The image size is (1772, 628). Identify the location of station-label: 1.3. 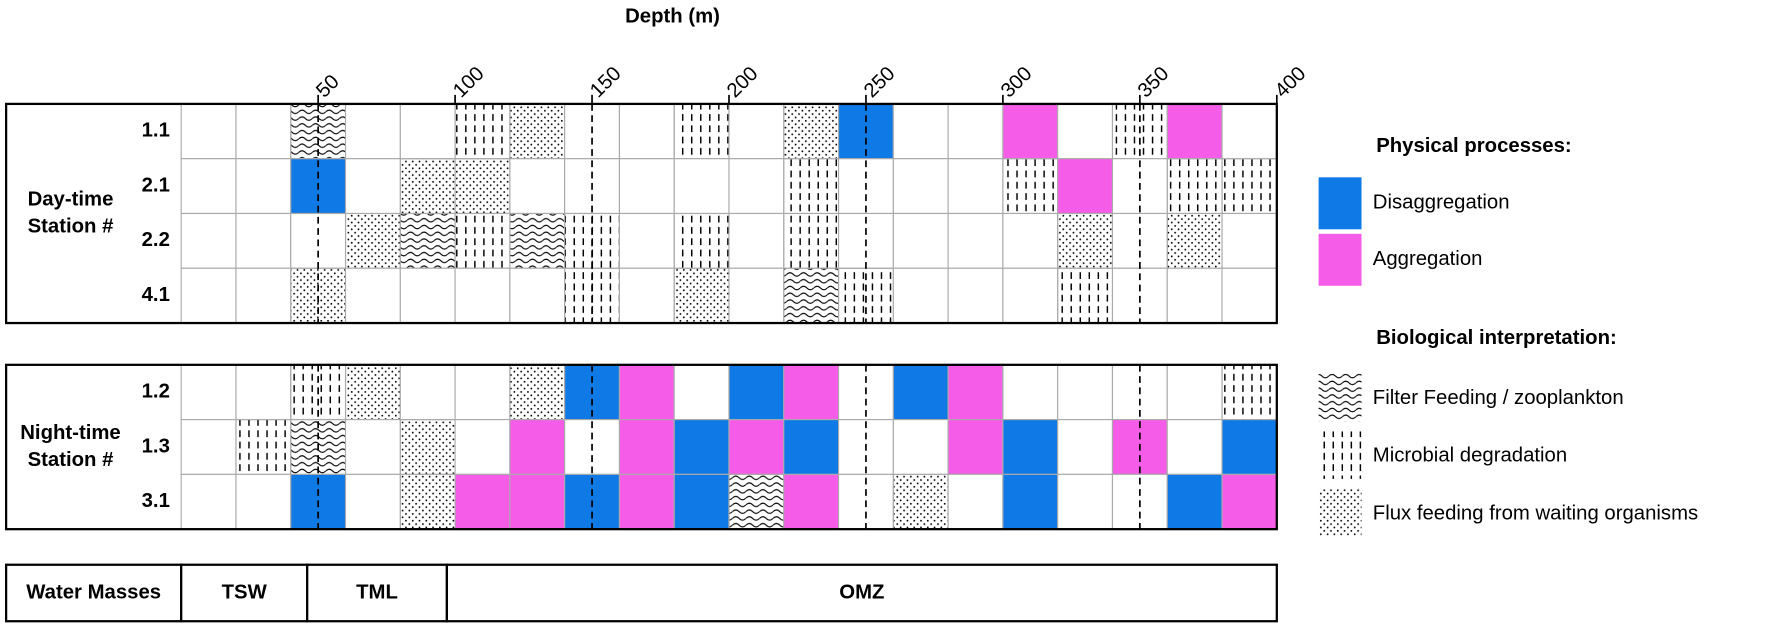
(156, 446).